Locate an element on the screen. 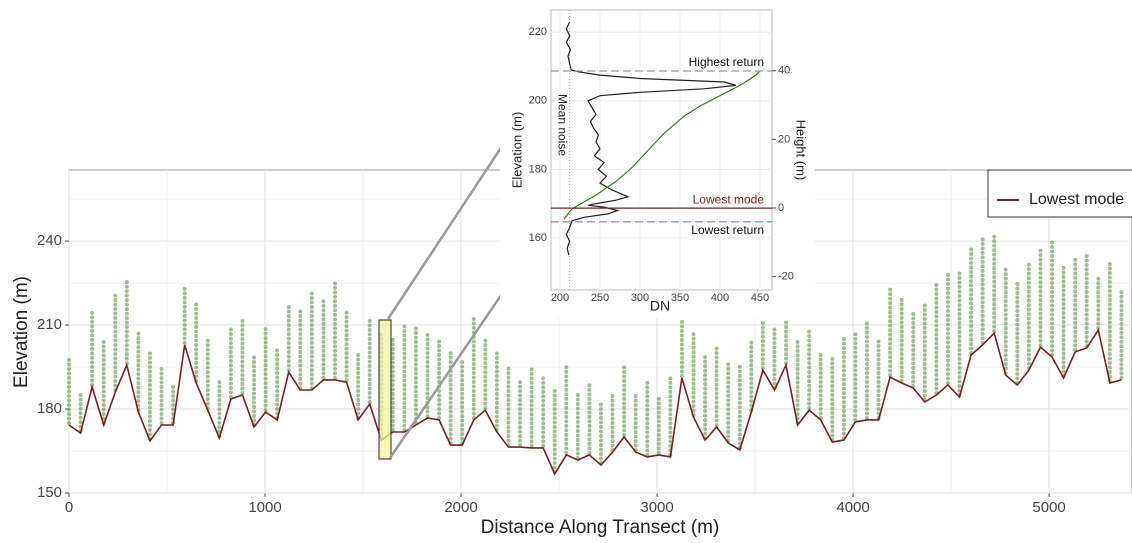 The width and height of the screenshot is (1132, 543). inset-x-label: DN is located at coordinates (660, 306).